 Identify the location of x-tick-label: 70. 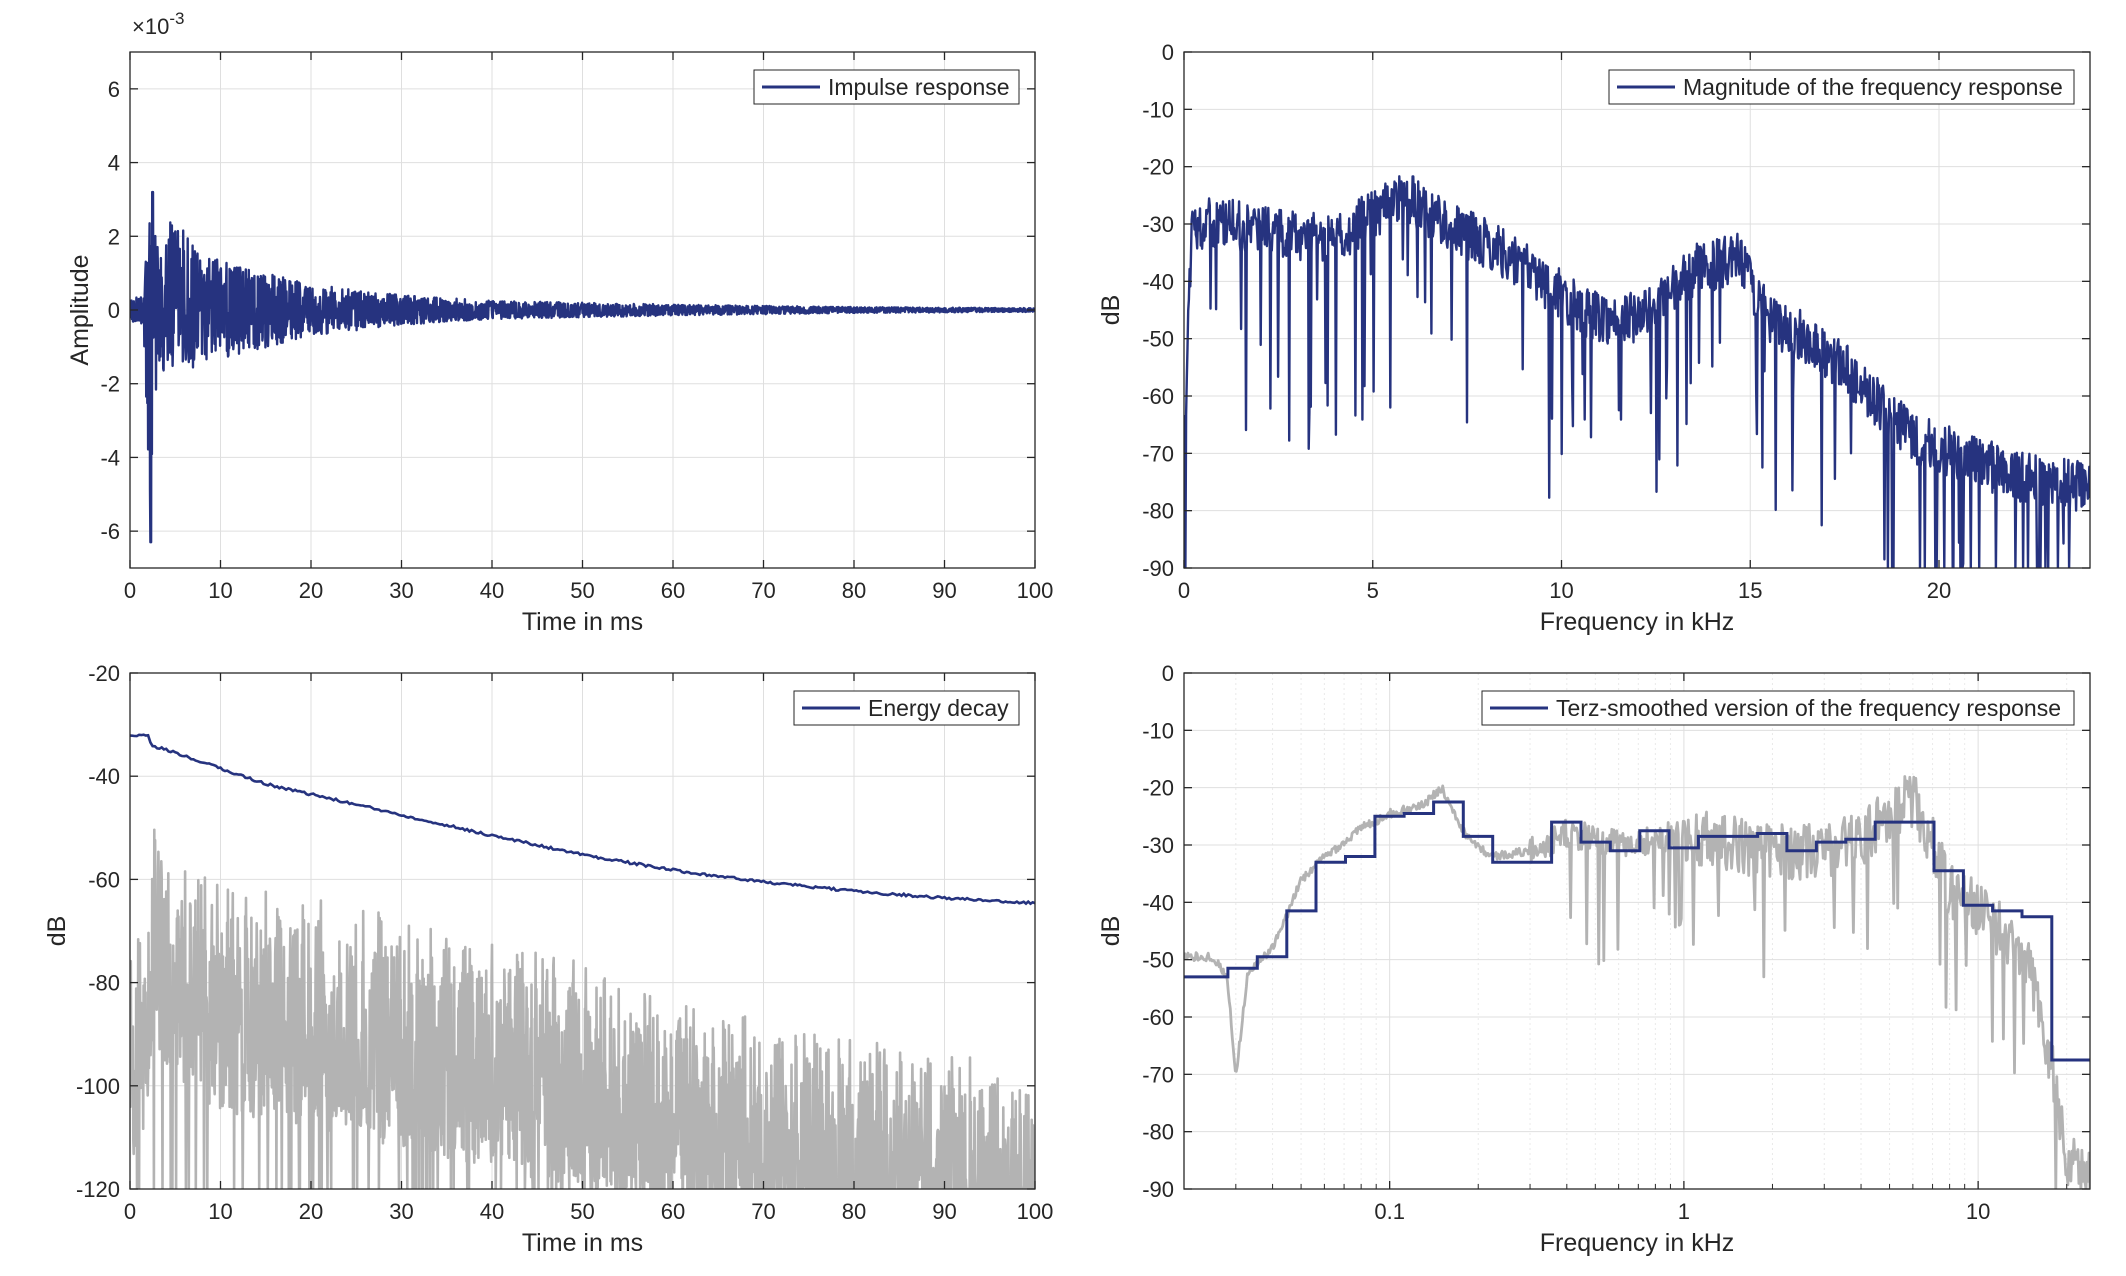
(763, 1211).